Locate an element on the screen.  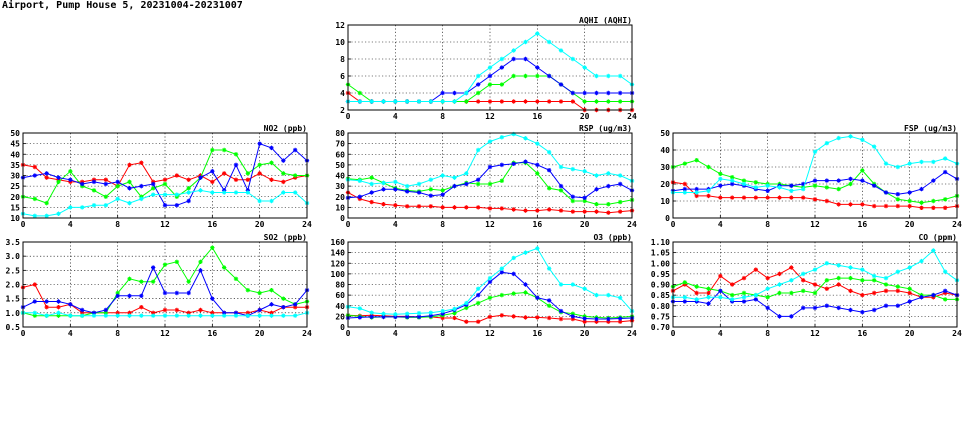
y-tick-label: 30 is located at coordinates (340, 186).